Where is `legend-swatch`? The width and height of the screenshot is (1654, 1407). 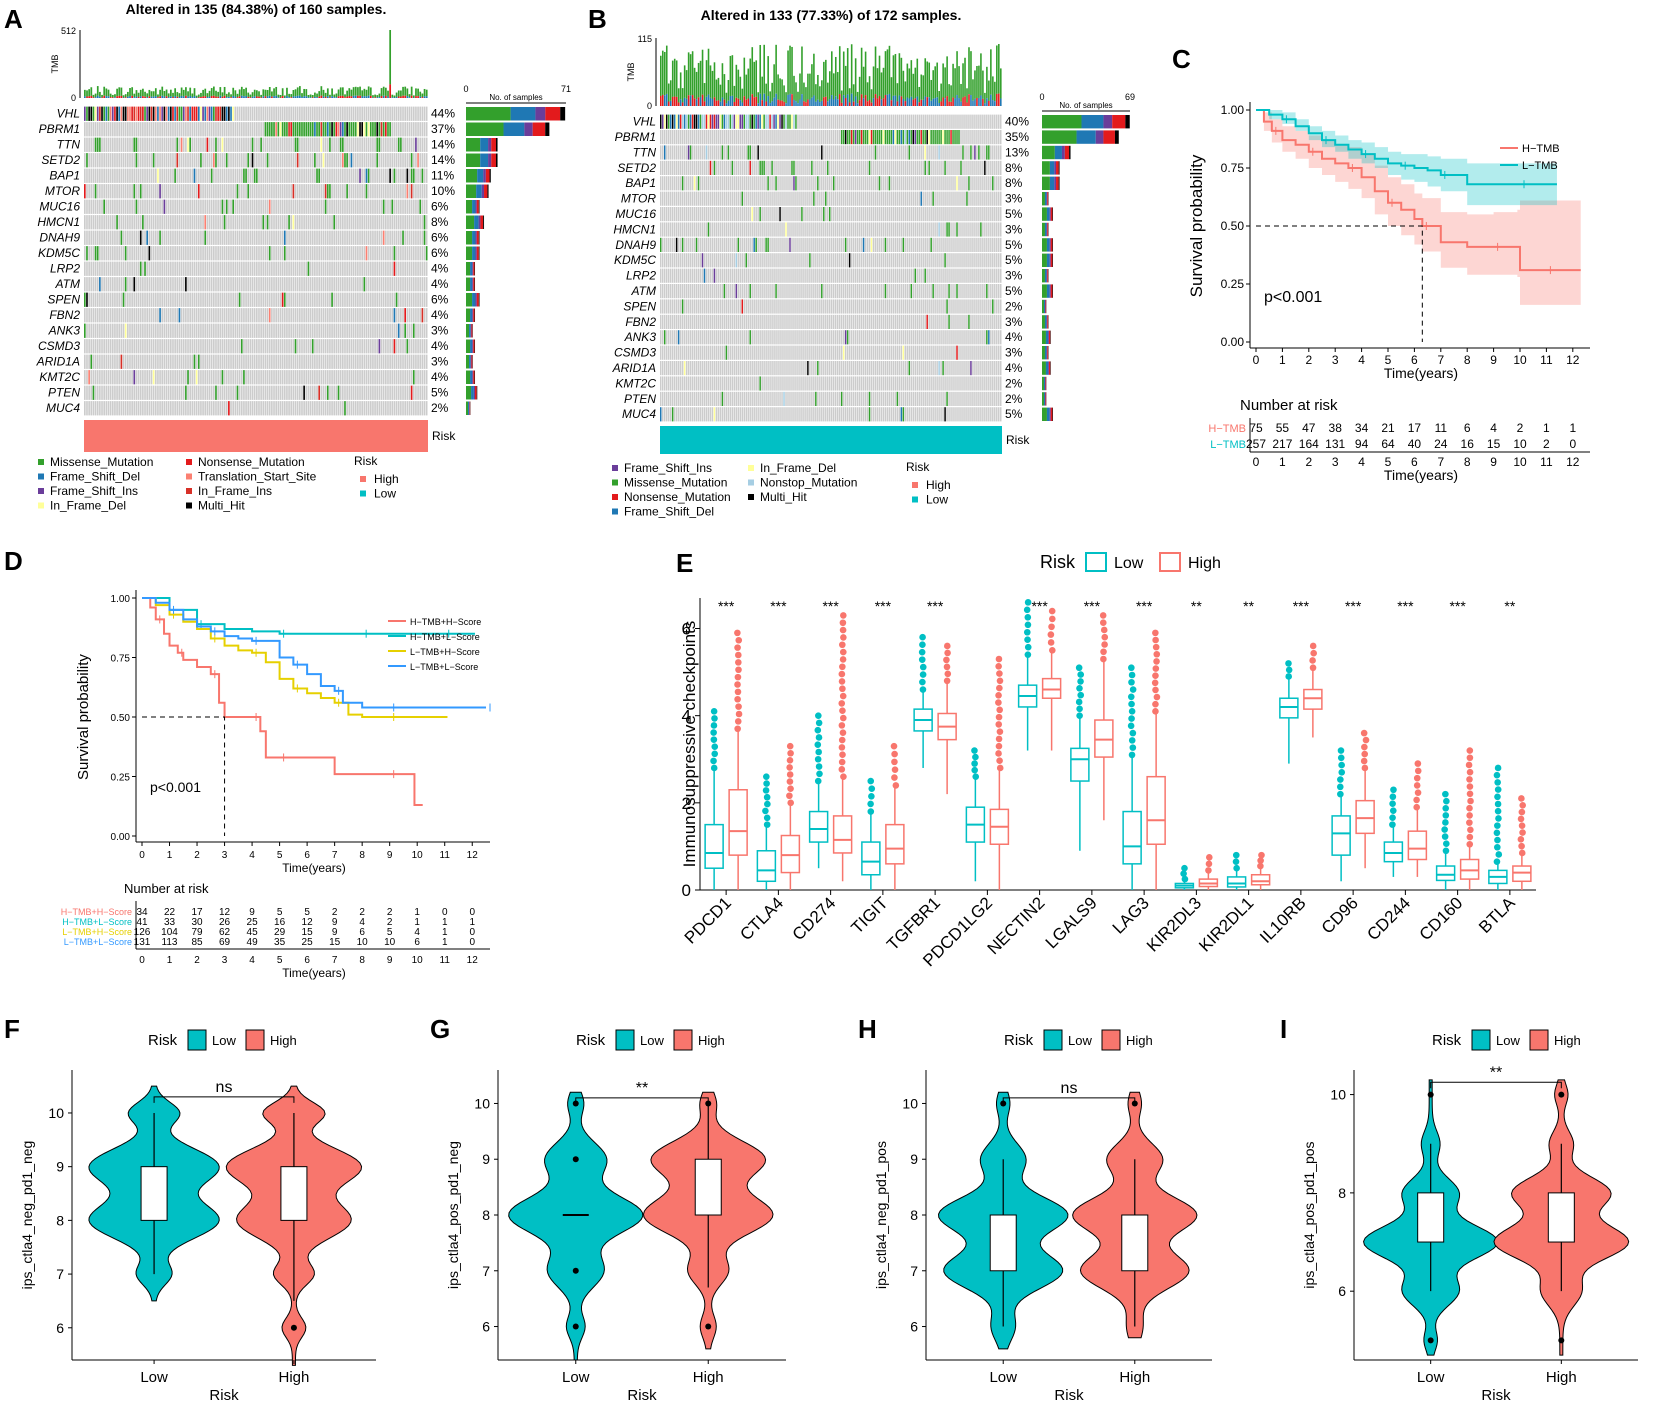 legend-swatch is located at coordinates (41, 476).